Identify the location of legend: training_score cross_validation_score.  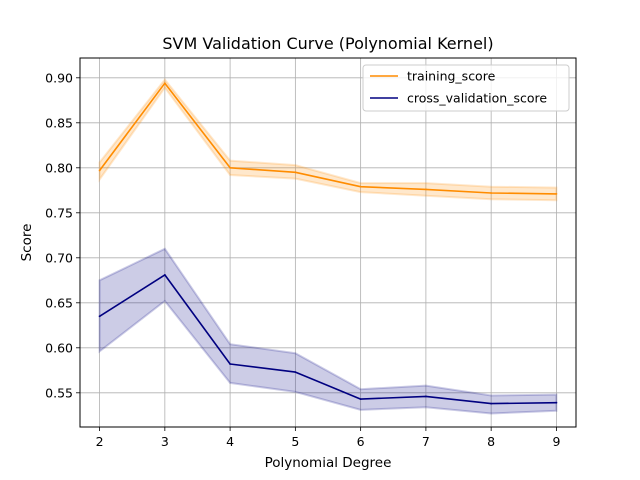
(466, 88).